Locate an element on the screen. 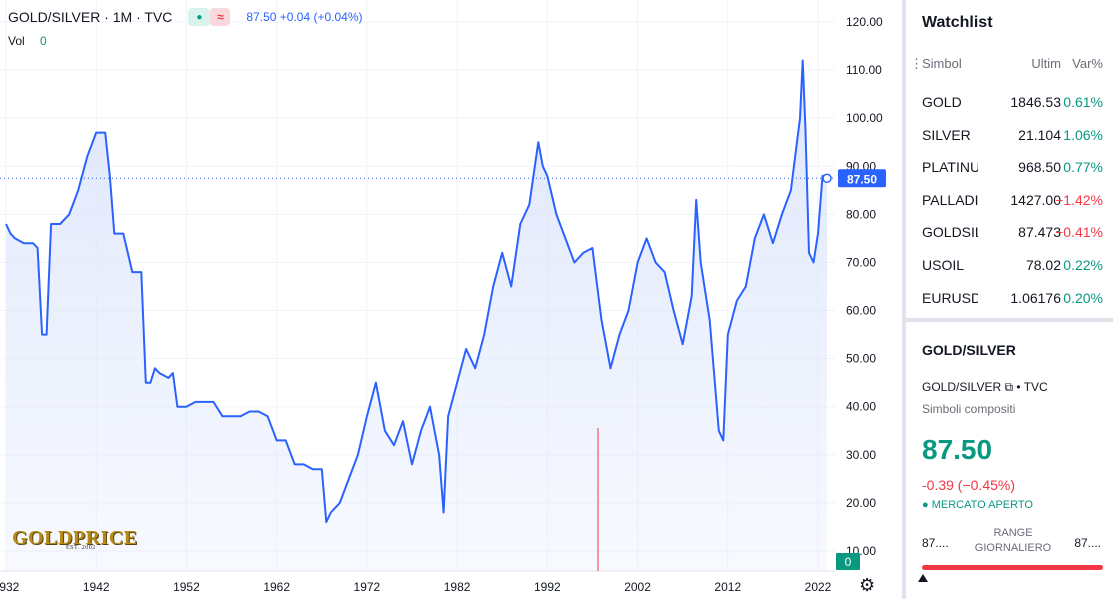 The image size is (1113, 599). price-info: 87.50 +0.04 (+0.04%) is located at coordinates (304, 17).